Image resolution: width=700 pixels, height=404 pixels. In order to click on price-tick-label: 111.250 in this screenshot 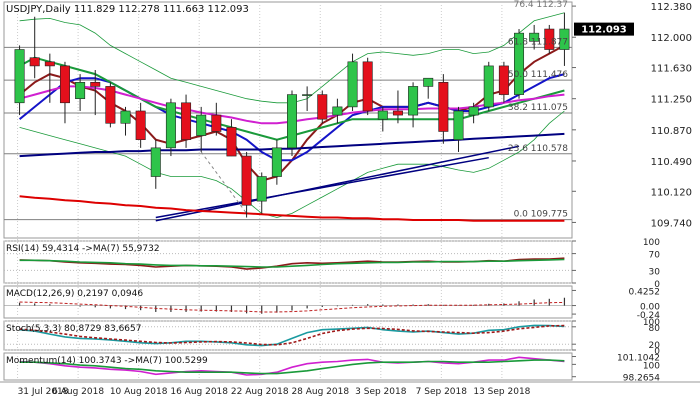, I will do `click(671, 100)`.